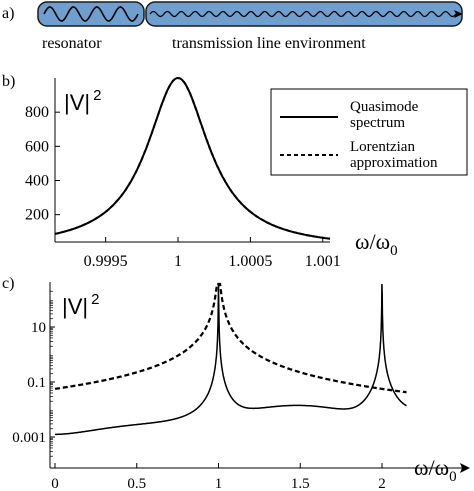 The height and width of the screenshot is (491, 474). Describe the element at coordinates (458, 14) in the screenshot. I see `arrow-head-icon` at that location.